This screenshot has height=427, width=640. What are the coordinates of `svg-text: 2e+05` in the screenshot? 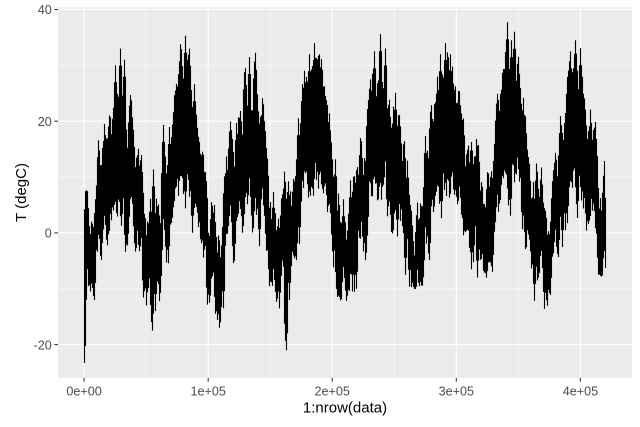 It's located at (332, 392).